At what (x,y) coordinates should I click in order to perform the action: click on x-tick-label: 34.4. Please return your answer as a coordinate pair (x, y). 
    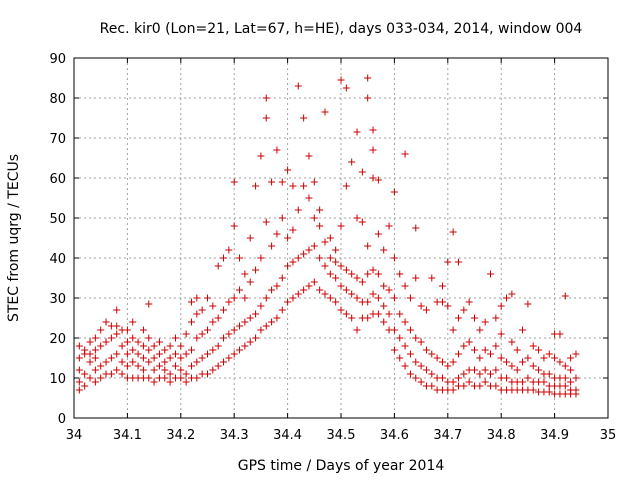
    Looking at the image, I should click on (287, 435).